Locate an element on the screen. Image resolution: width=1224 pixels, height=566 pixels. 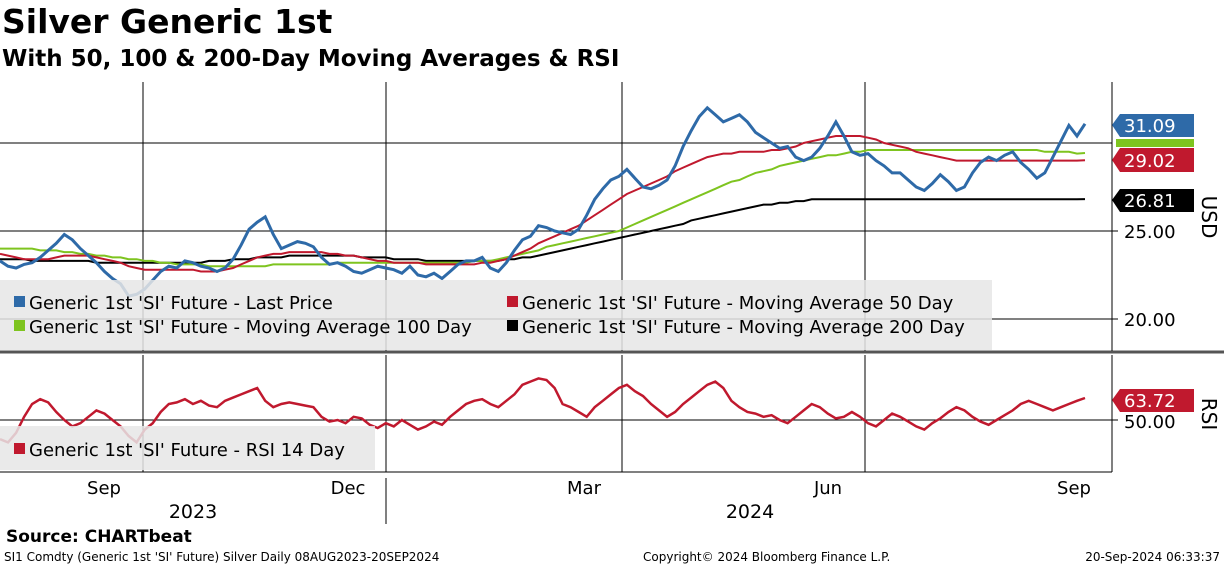
year-label-2023: 2023 is located at coordinates (193, 512).